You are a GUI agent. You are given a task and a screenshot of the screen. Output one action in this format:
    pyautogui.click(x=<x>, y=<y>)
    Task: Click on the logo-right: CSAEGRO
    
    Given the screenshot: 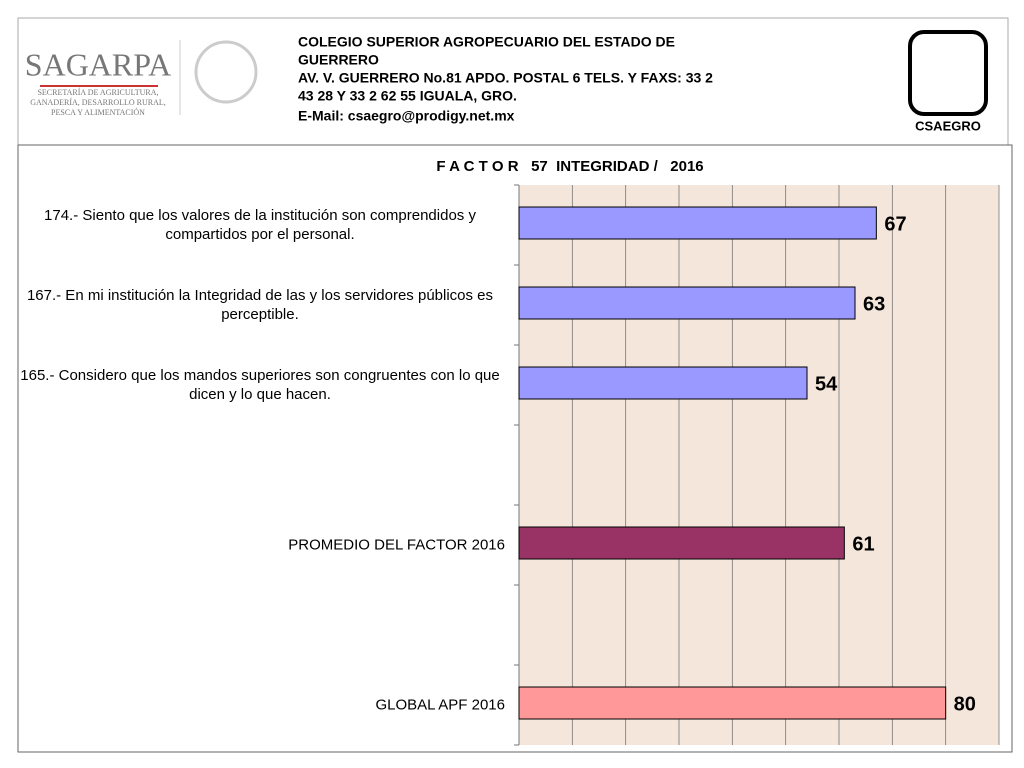 What is the action you would take?
    pyautogui.click(x=948, y=125)
    